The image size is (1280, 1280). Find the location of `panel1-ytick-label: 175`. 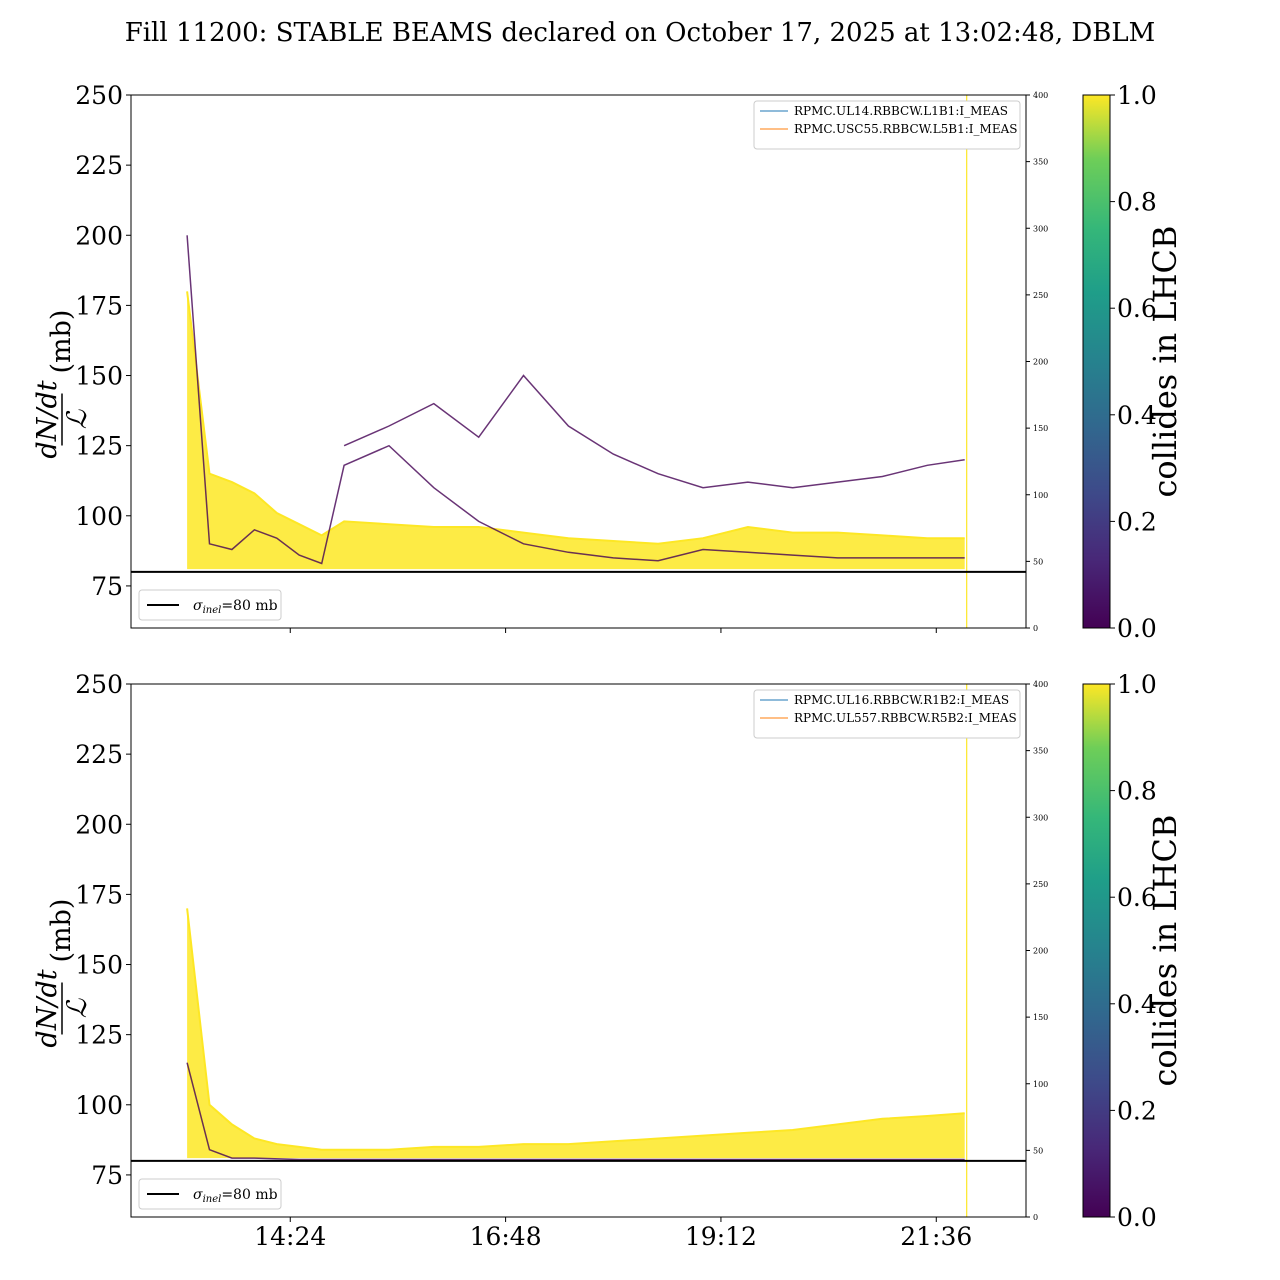

panel1-ytick-label: 175 is located at coordinates (99, 305).